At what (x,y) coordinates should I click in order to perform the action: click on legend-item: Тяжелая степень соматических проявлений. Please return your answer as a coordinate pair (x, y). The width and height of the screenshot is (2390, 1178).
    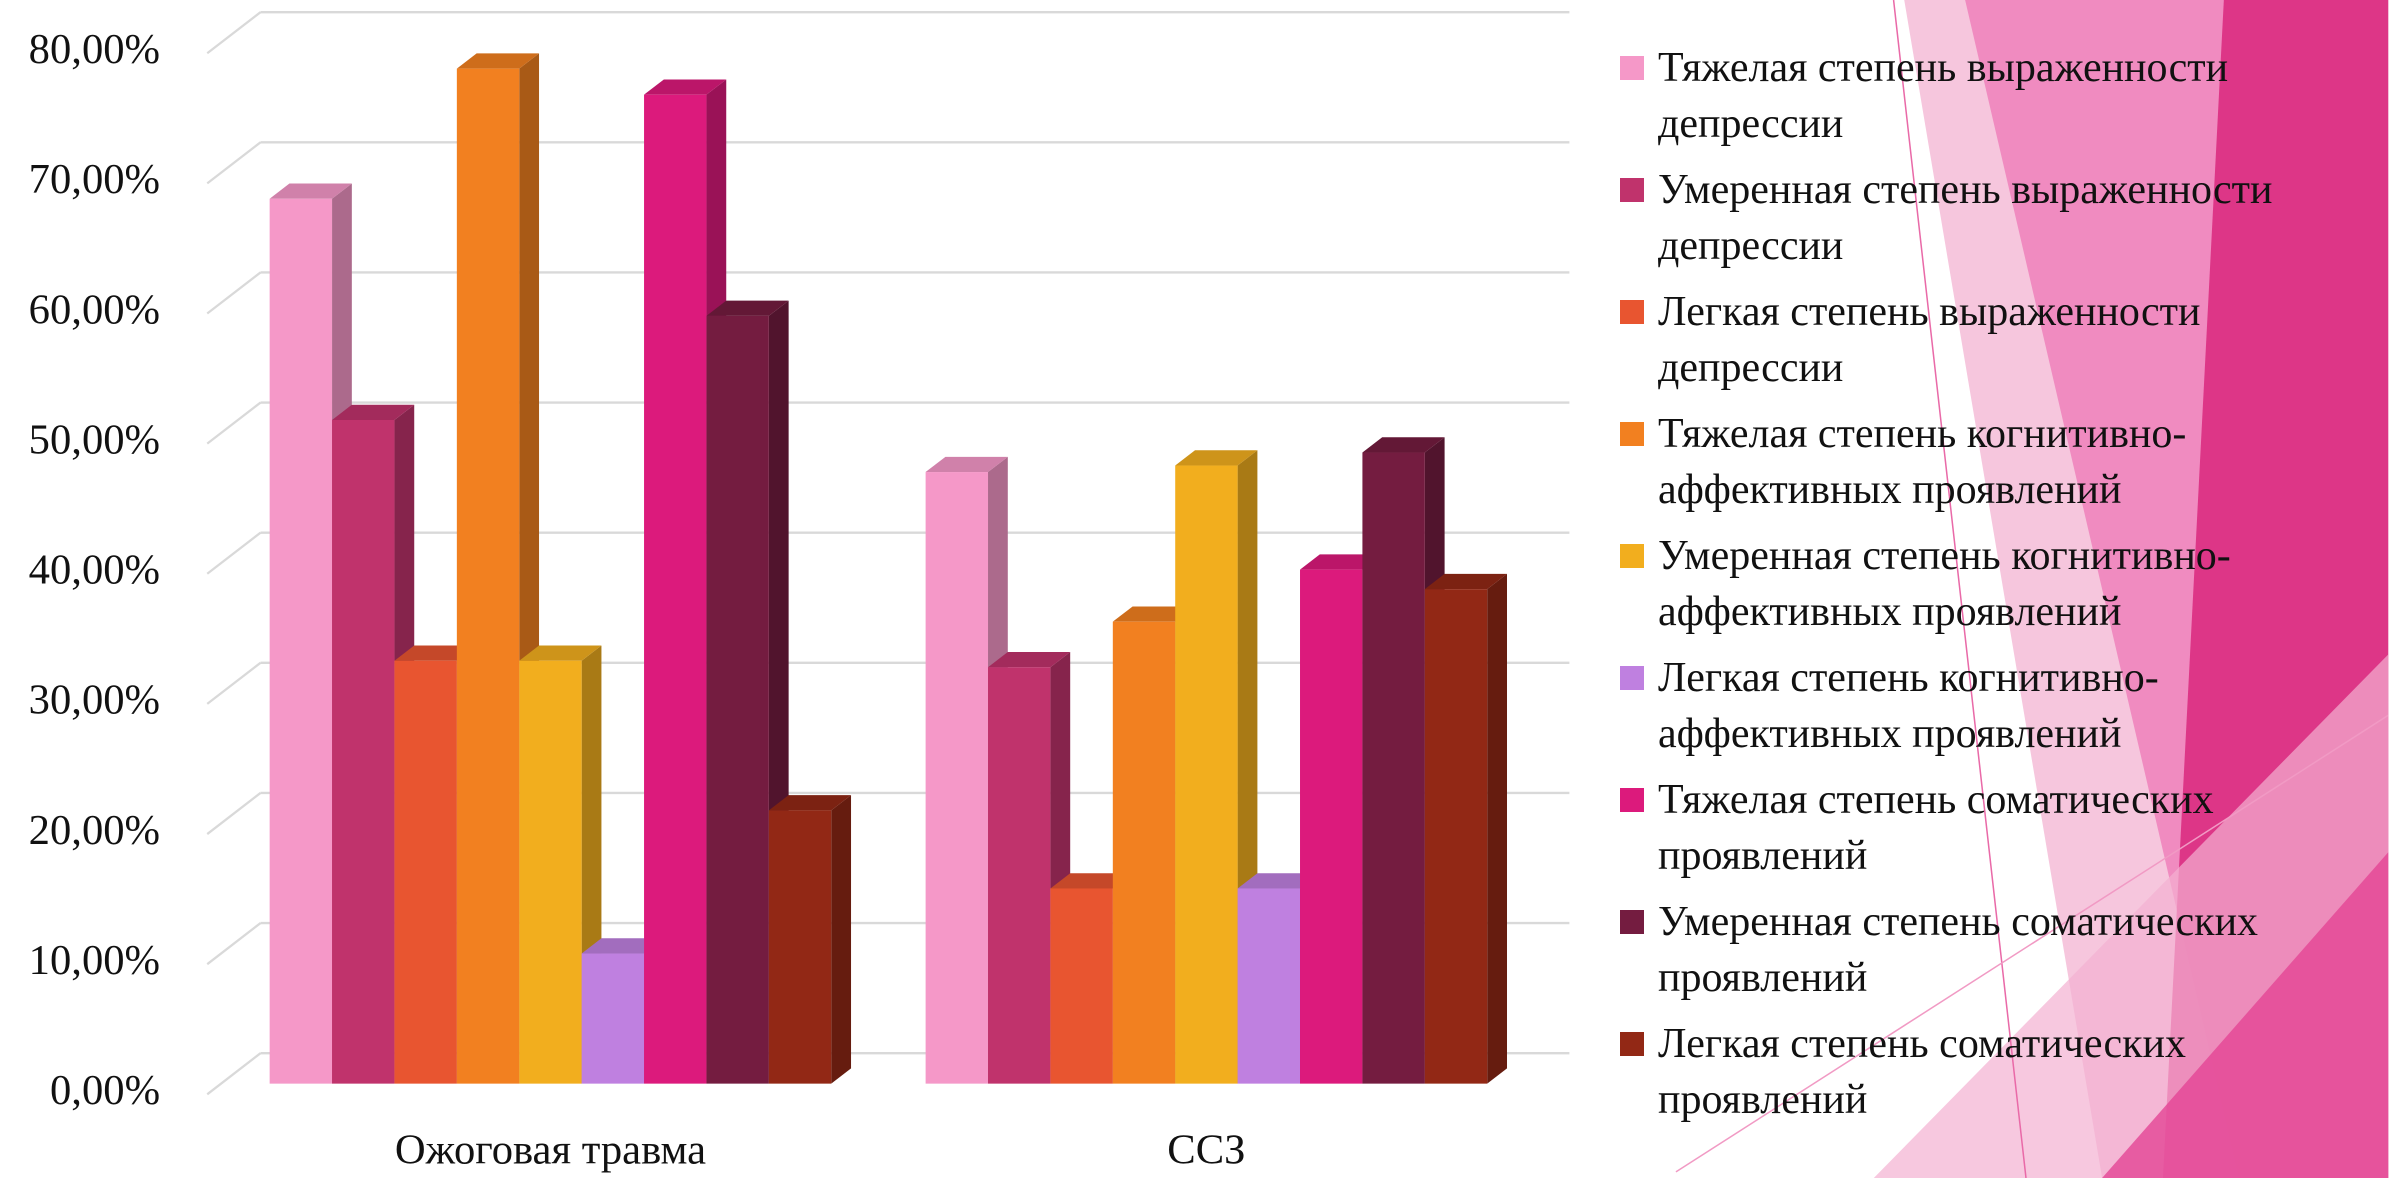
    Looking at the image, I should click on (1990, 833).